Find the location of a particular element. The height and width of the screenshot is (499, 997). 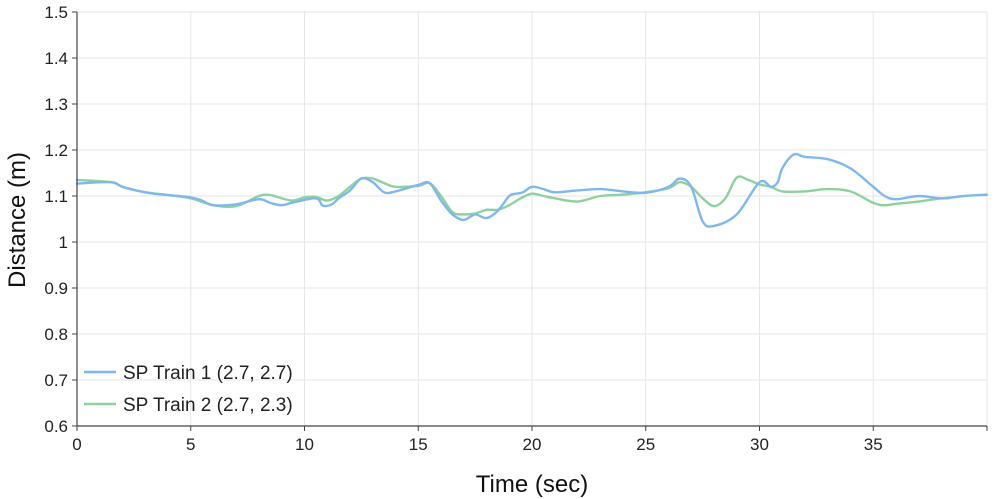

legend-label-series-1: SP Train 1 (2.7, 2.7) is located at coordinates (208, 373).